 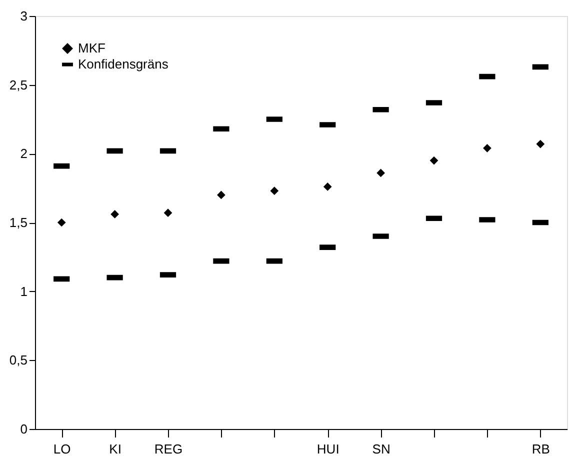 I want to click on x-tick-label: HUI, so click(x=328, y=449).